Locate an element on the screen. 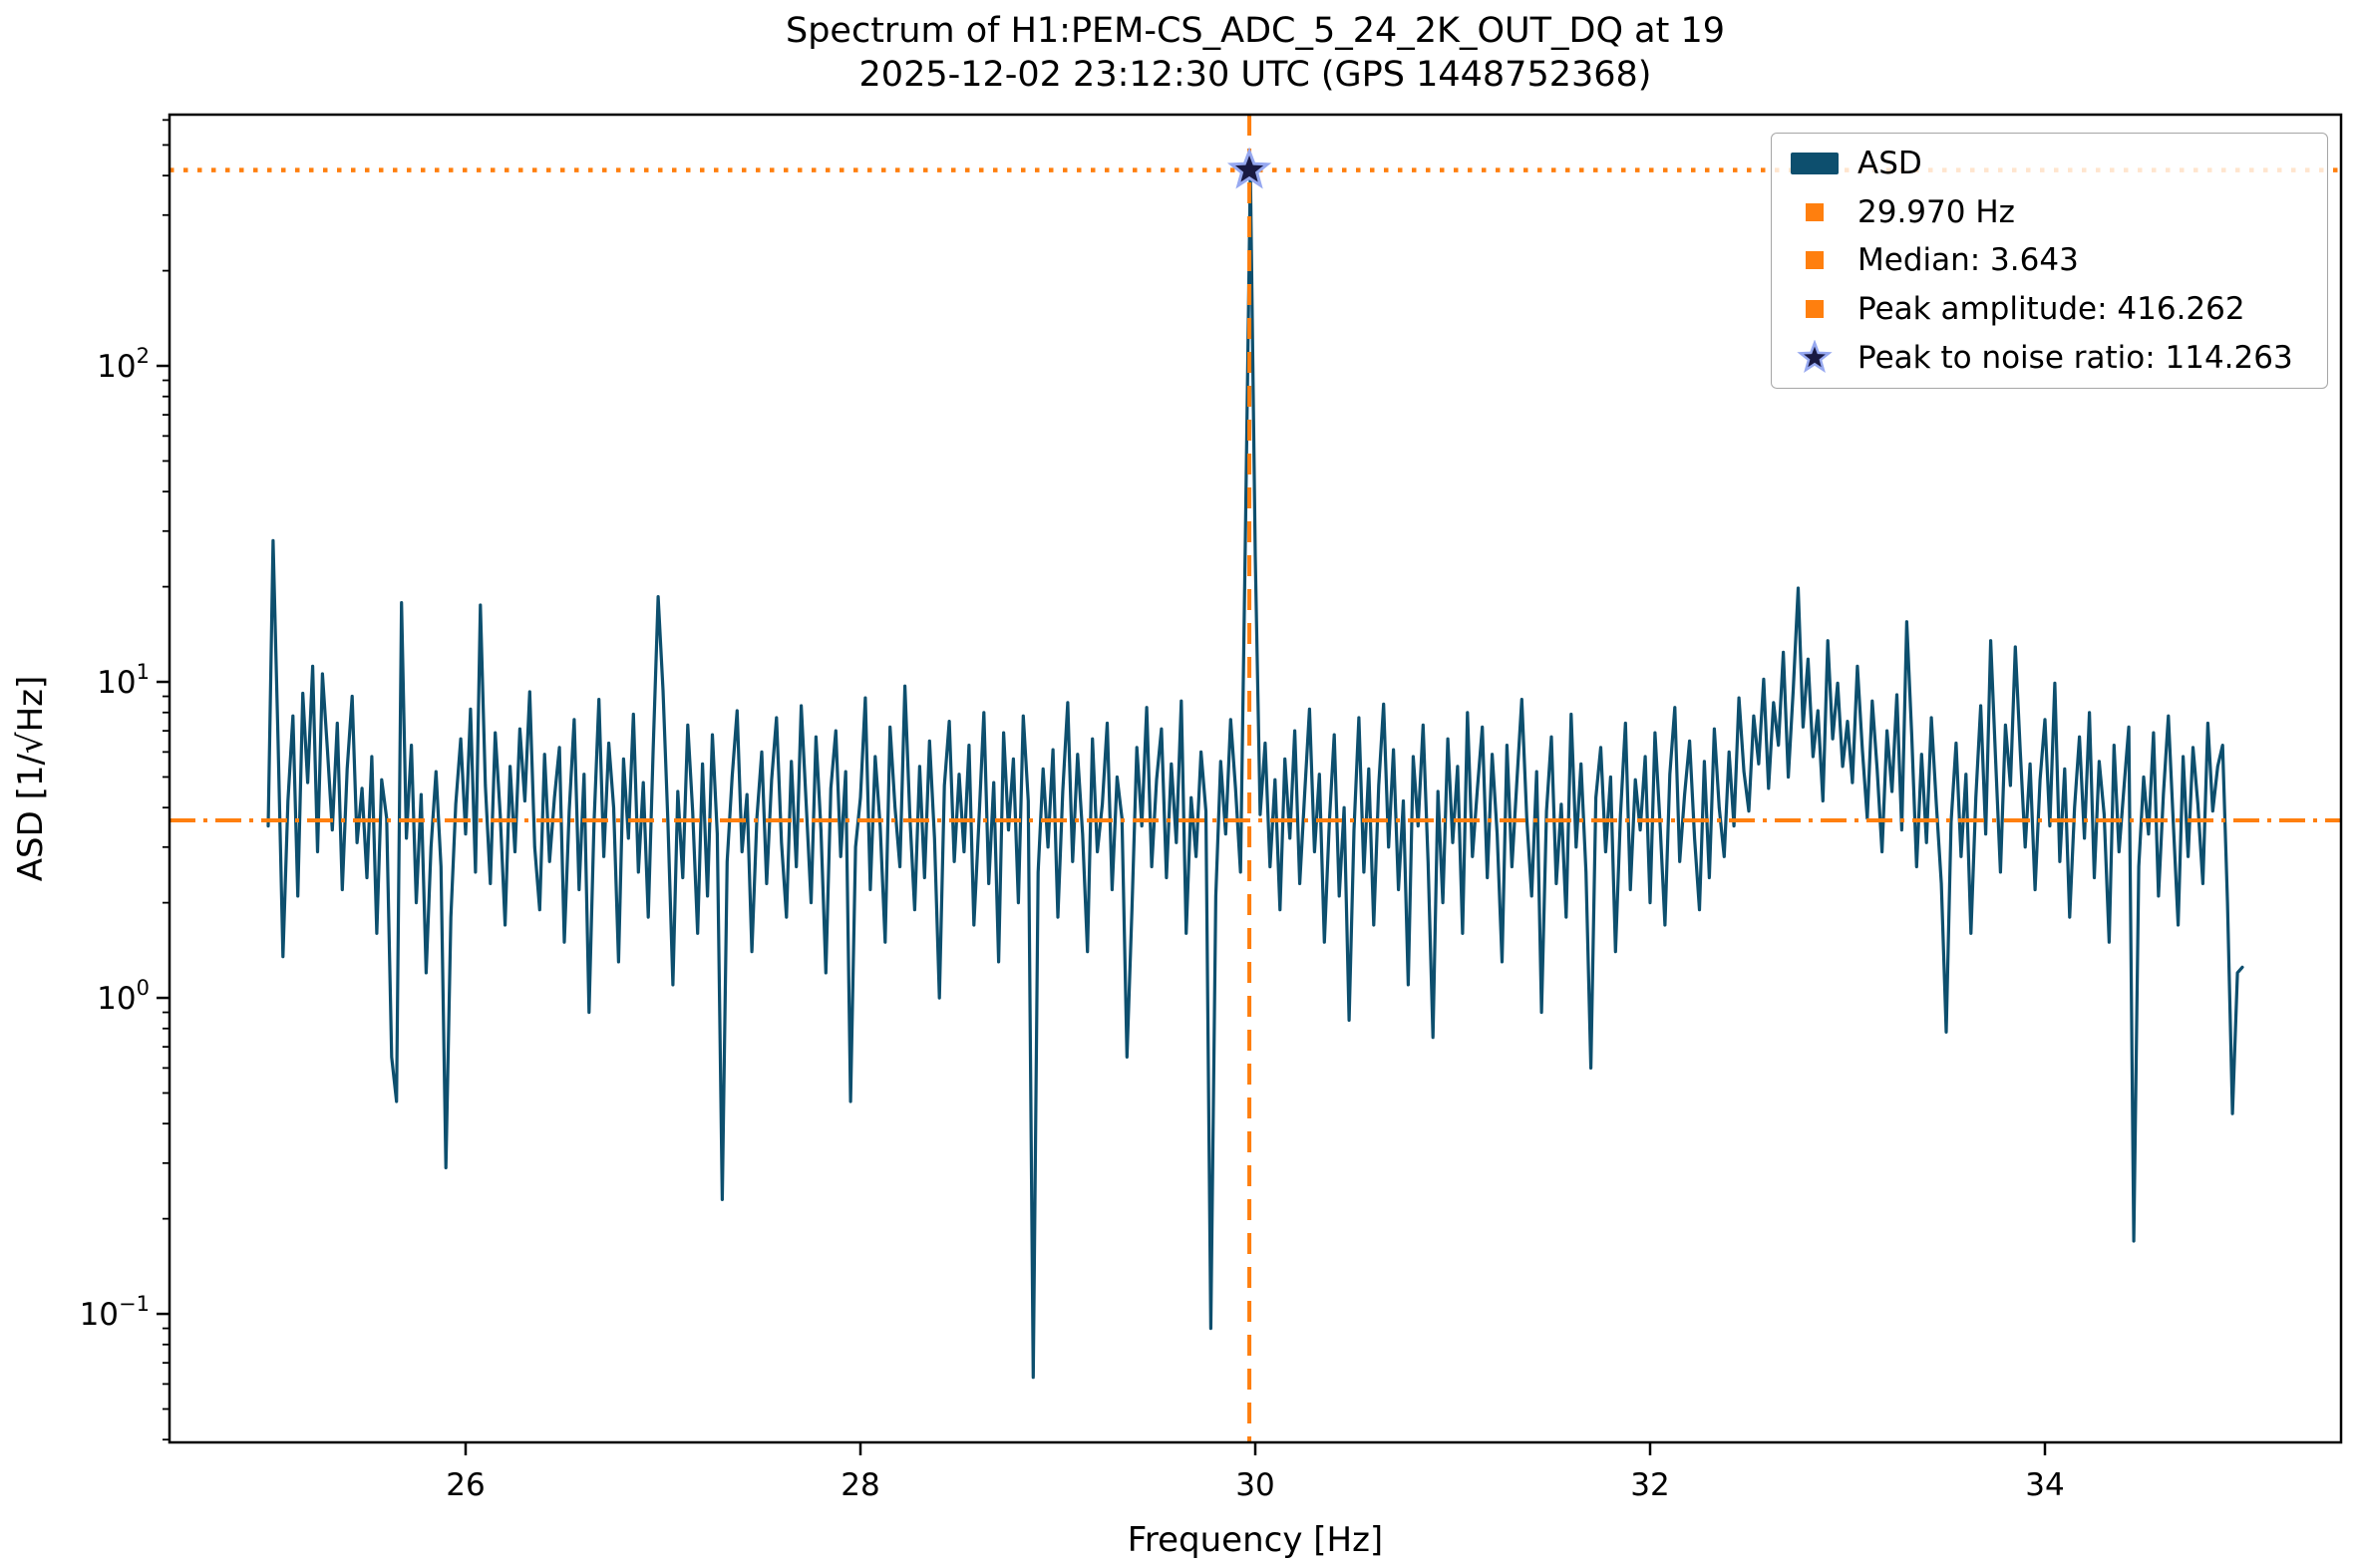 The height and width of the screenshot is (1568, 2360). figure-title-line2: 2025-12-02 23:12:30 UTC (GPS 1448752368) is located at coordinates (1255, 75).